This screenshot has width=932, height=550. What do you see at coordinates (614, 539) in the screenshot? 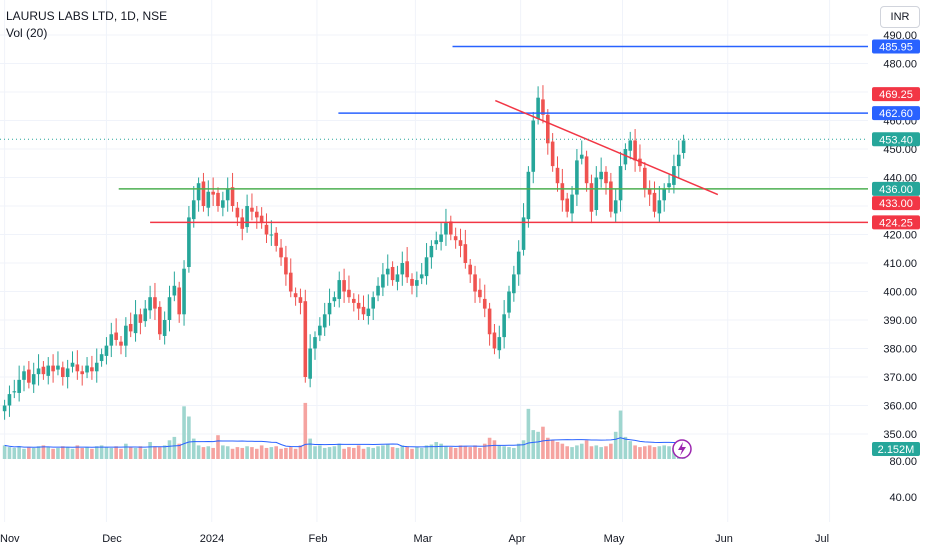
I see `x-tick-label: May` at bounding box center [614, 539].